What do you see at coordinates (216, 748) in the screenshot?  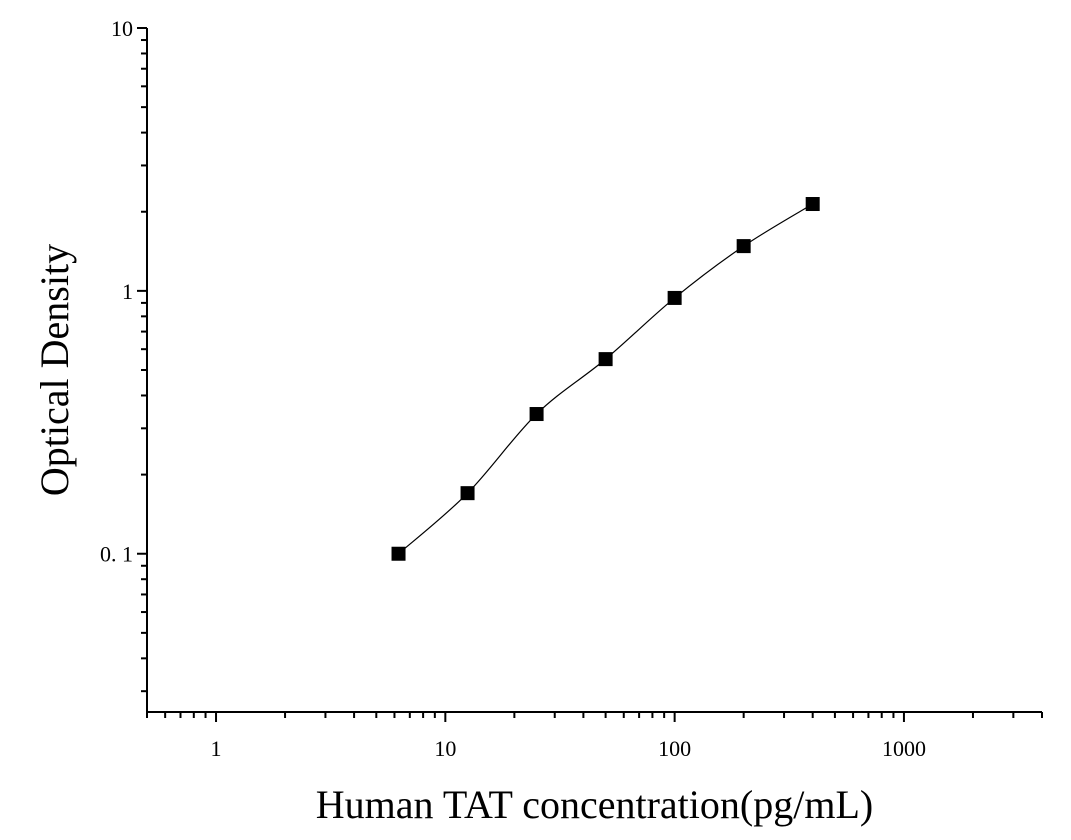 I see `x-tick-label: 1` at bounding box center [216, 748].